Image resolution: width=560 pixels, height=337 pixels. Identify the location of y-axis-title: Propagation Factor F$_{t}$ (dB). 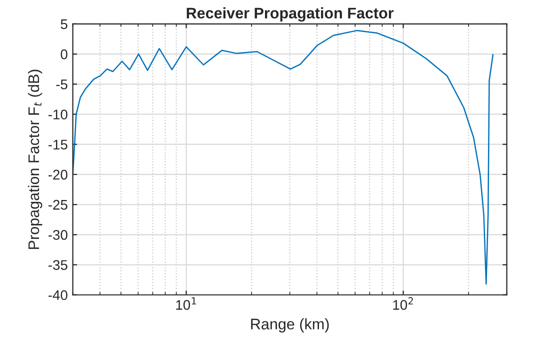
(35, 159).